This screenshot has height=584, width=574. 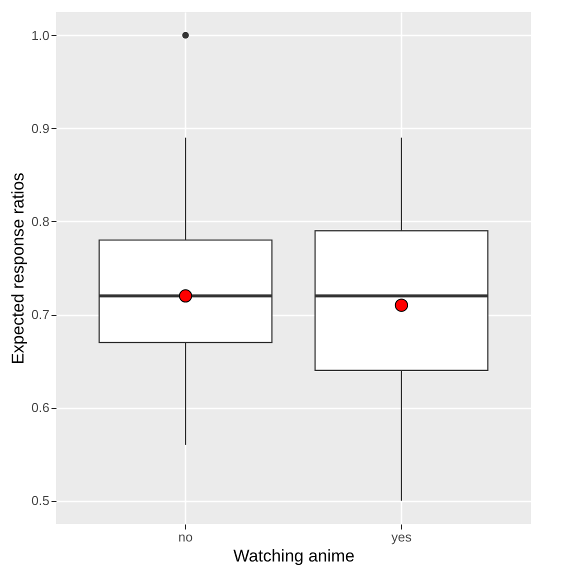 I want to click on y-tick-label: 0.8, so click(x=40, y=221).